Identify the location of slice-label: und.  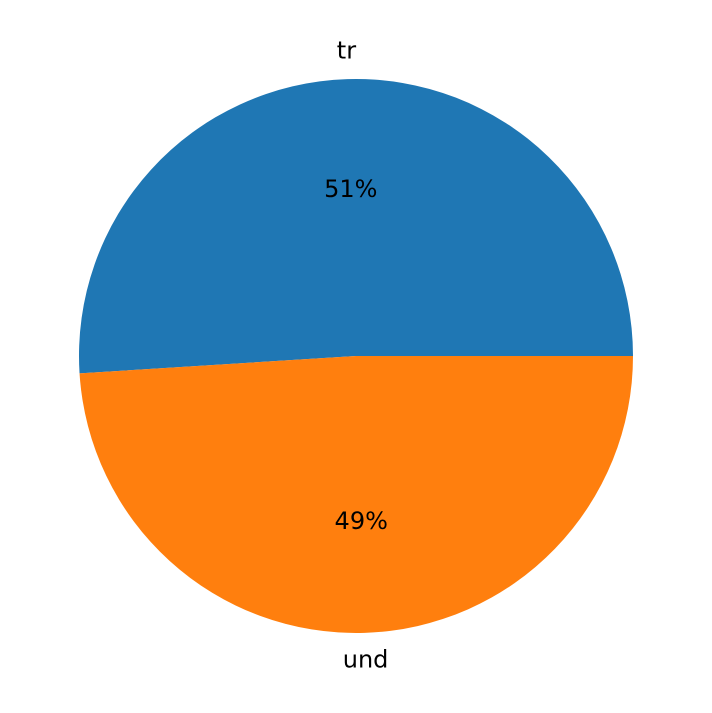
(366, 660).